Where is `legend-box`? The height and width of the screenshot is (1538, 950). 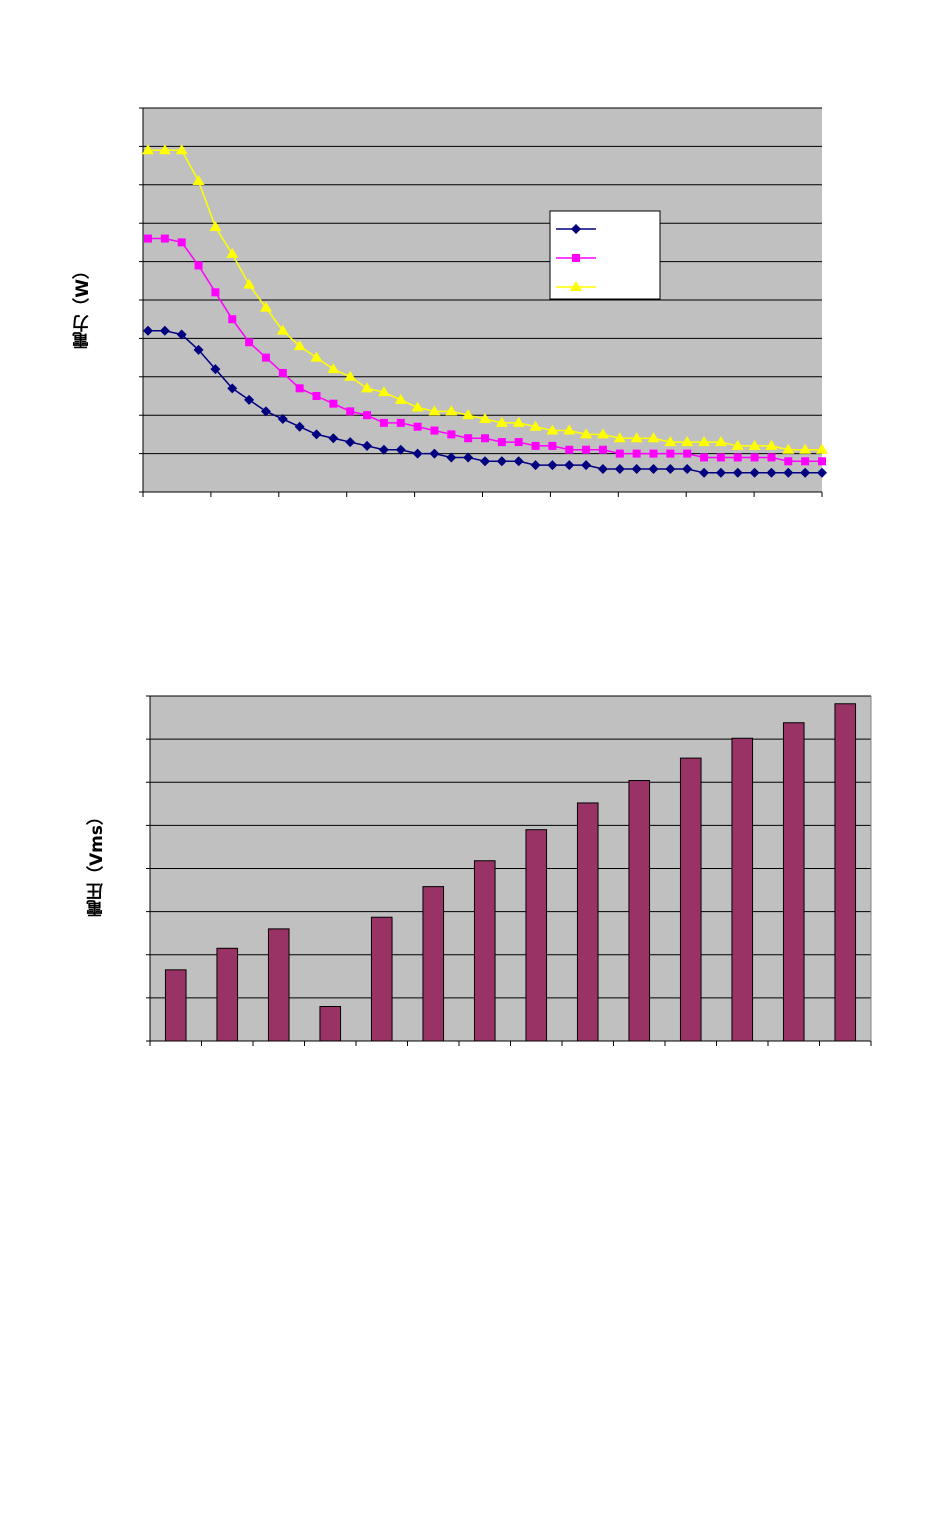 legend-box is located at coordinates (605, 255).